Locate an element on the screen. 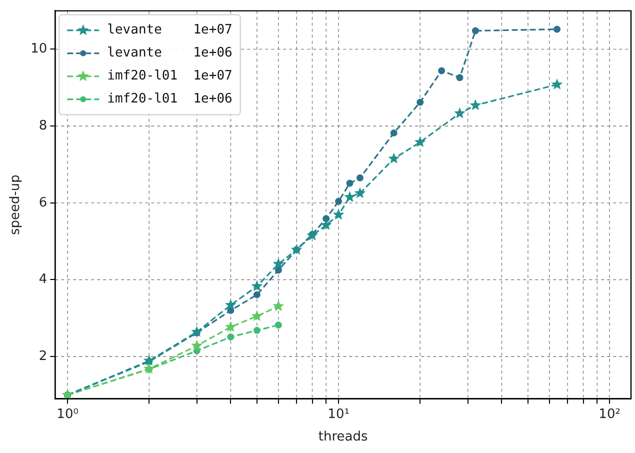 This screenshot has width=635, height=453. y-axis-title: speed-up is located at coordinates (16, 205).